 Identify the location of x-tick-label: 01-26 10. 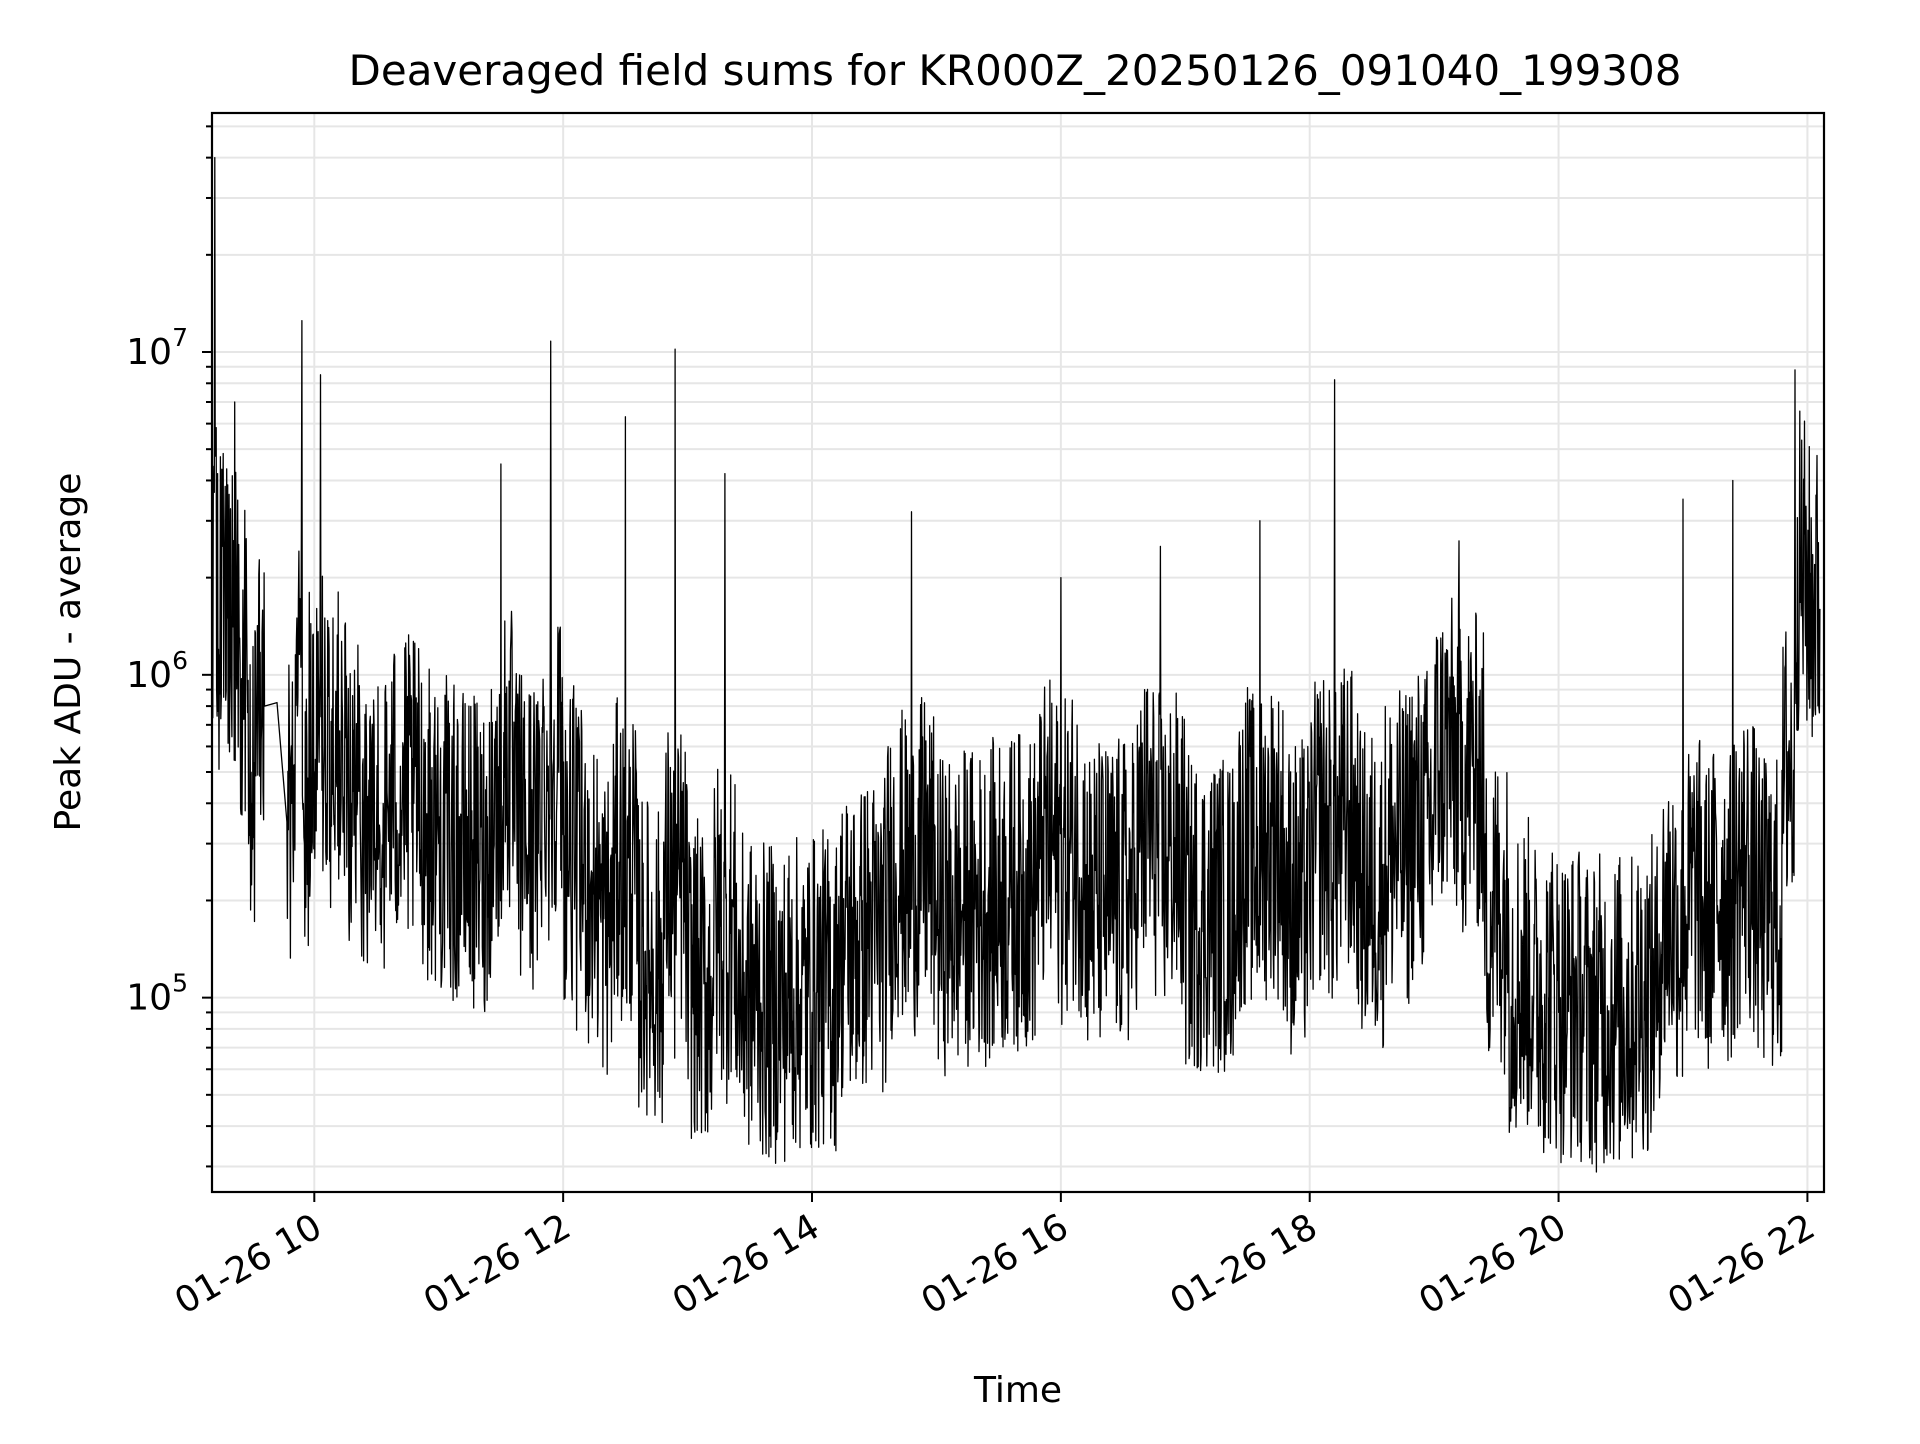
(248, 1264).